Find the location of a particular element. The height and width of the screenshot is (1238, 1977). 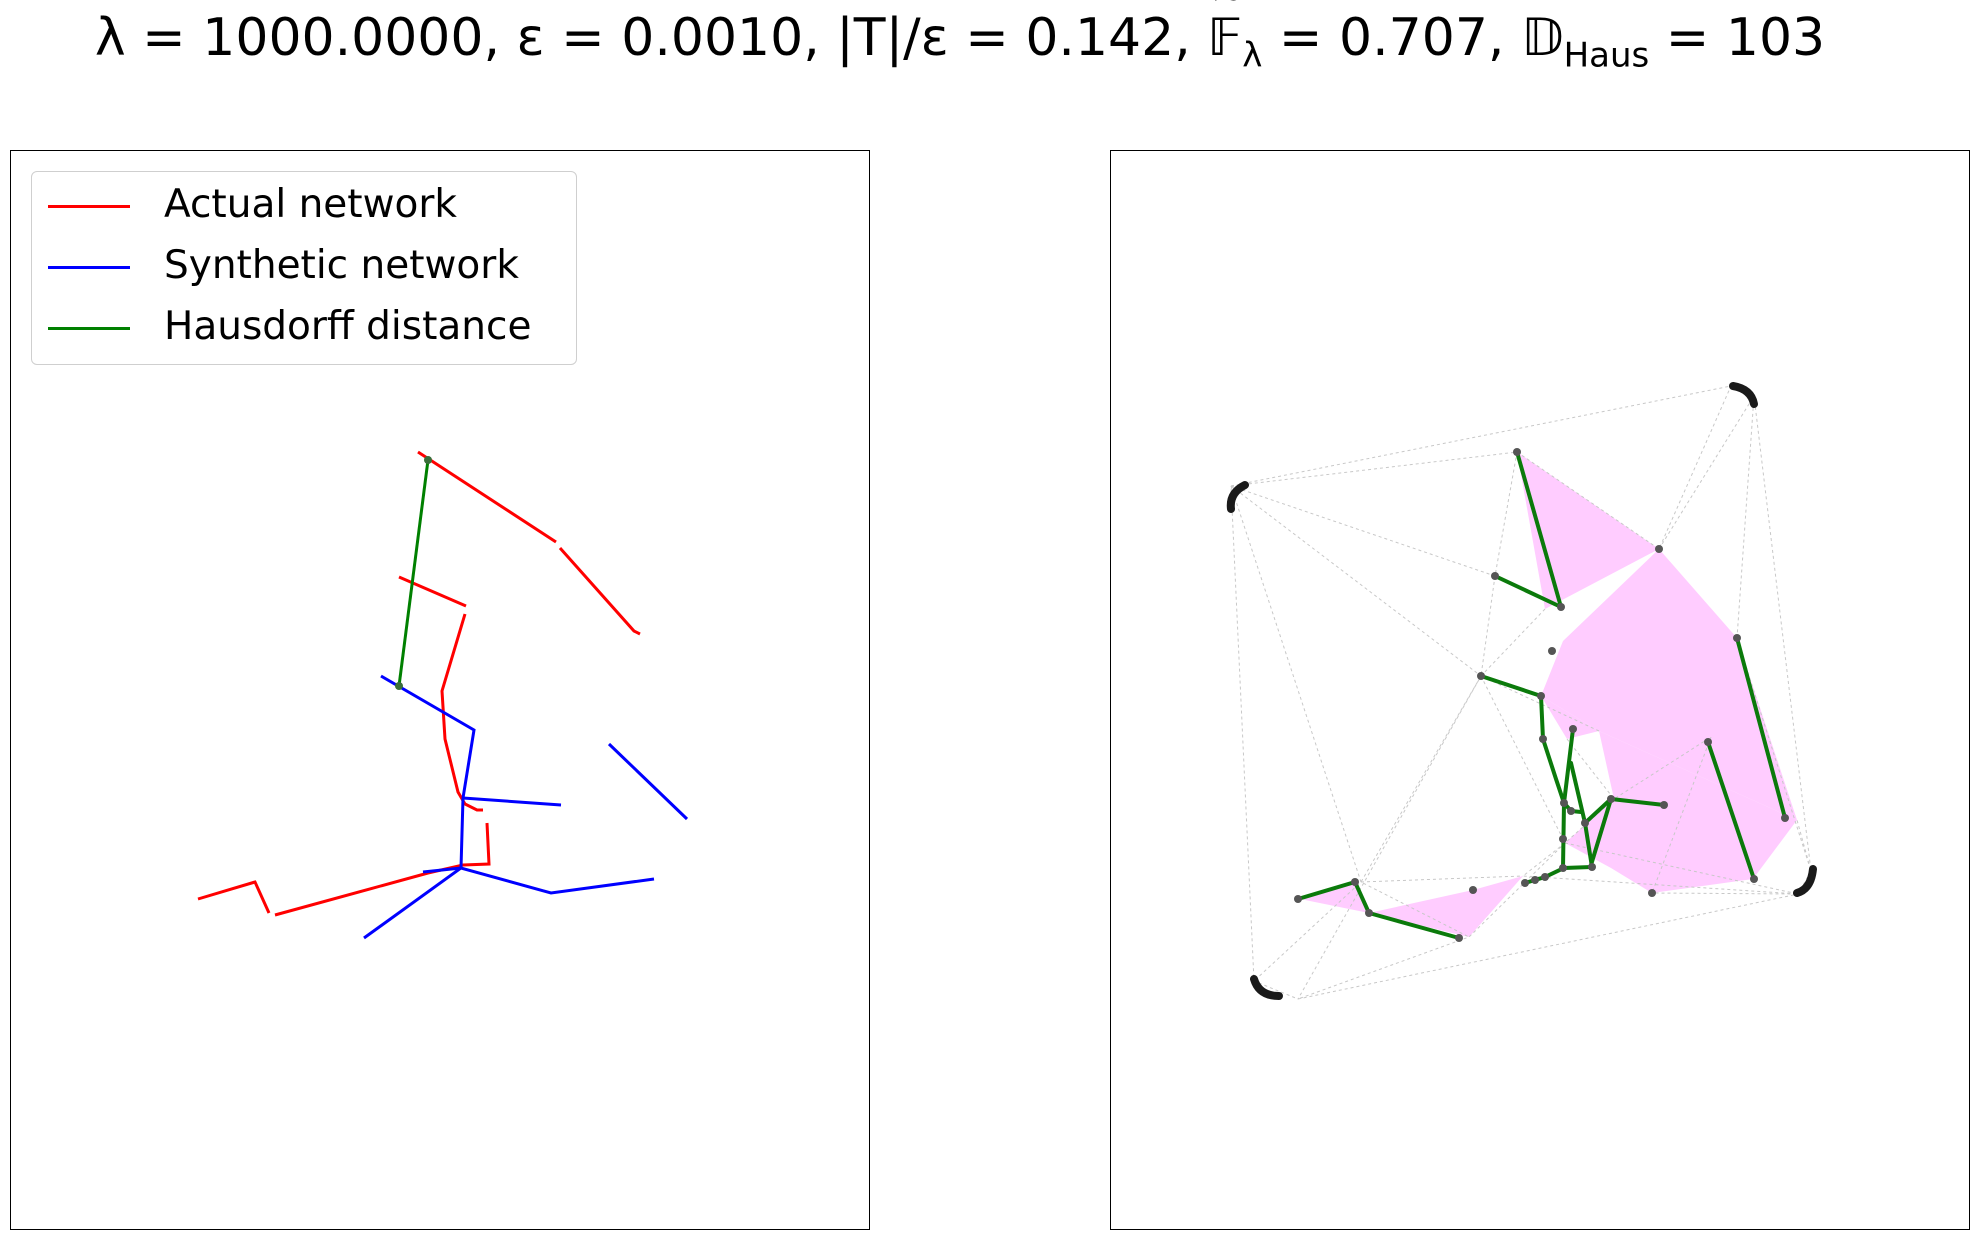

triangulation-edges is located at coordinates (1521, 692).